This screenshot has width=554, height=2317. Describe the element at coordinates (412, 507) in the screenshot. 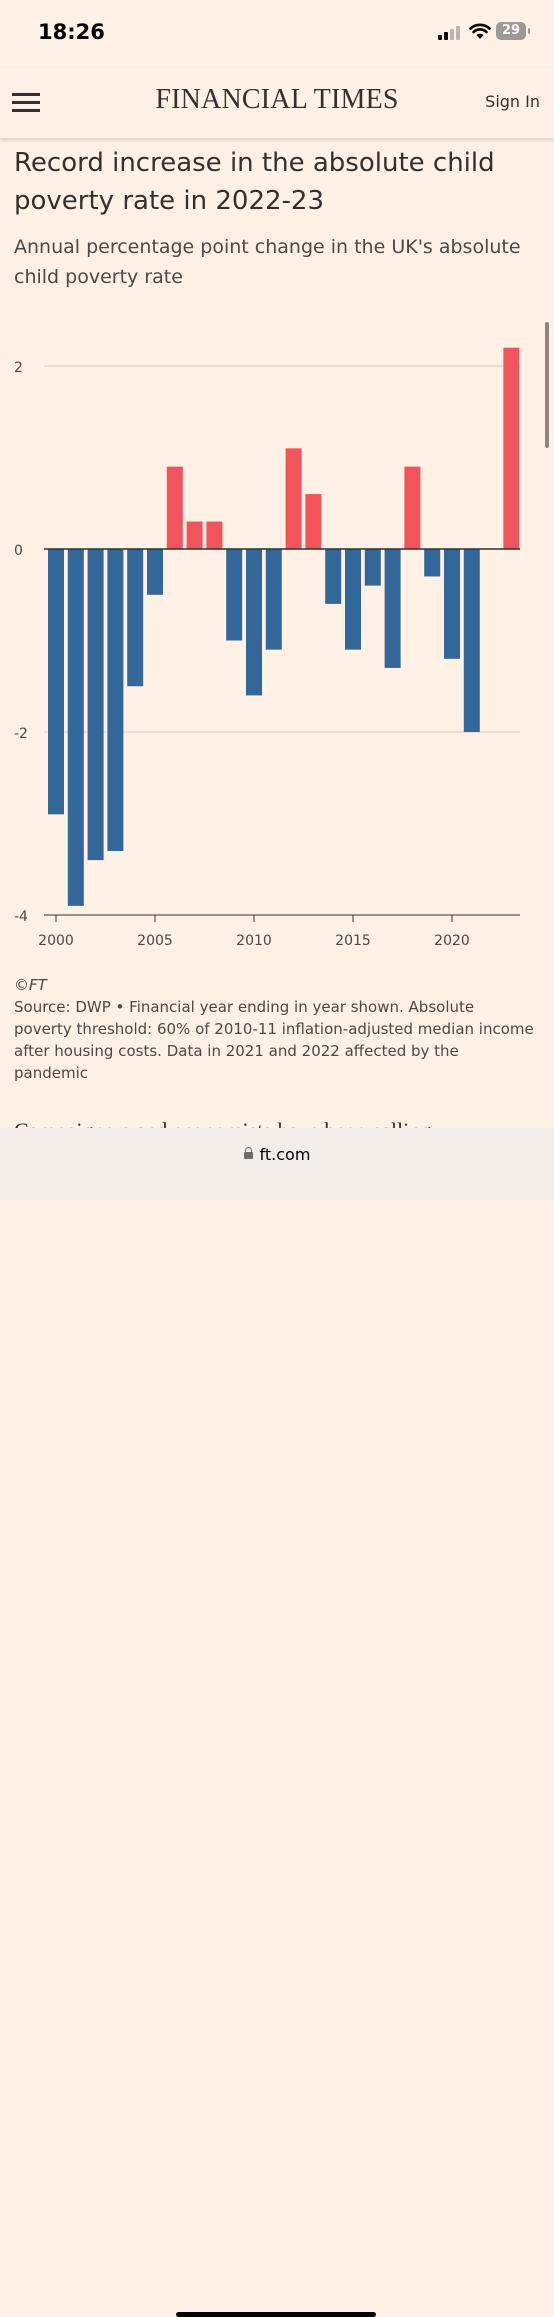

I see `bar-2018` at that location.